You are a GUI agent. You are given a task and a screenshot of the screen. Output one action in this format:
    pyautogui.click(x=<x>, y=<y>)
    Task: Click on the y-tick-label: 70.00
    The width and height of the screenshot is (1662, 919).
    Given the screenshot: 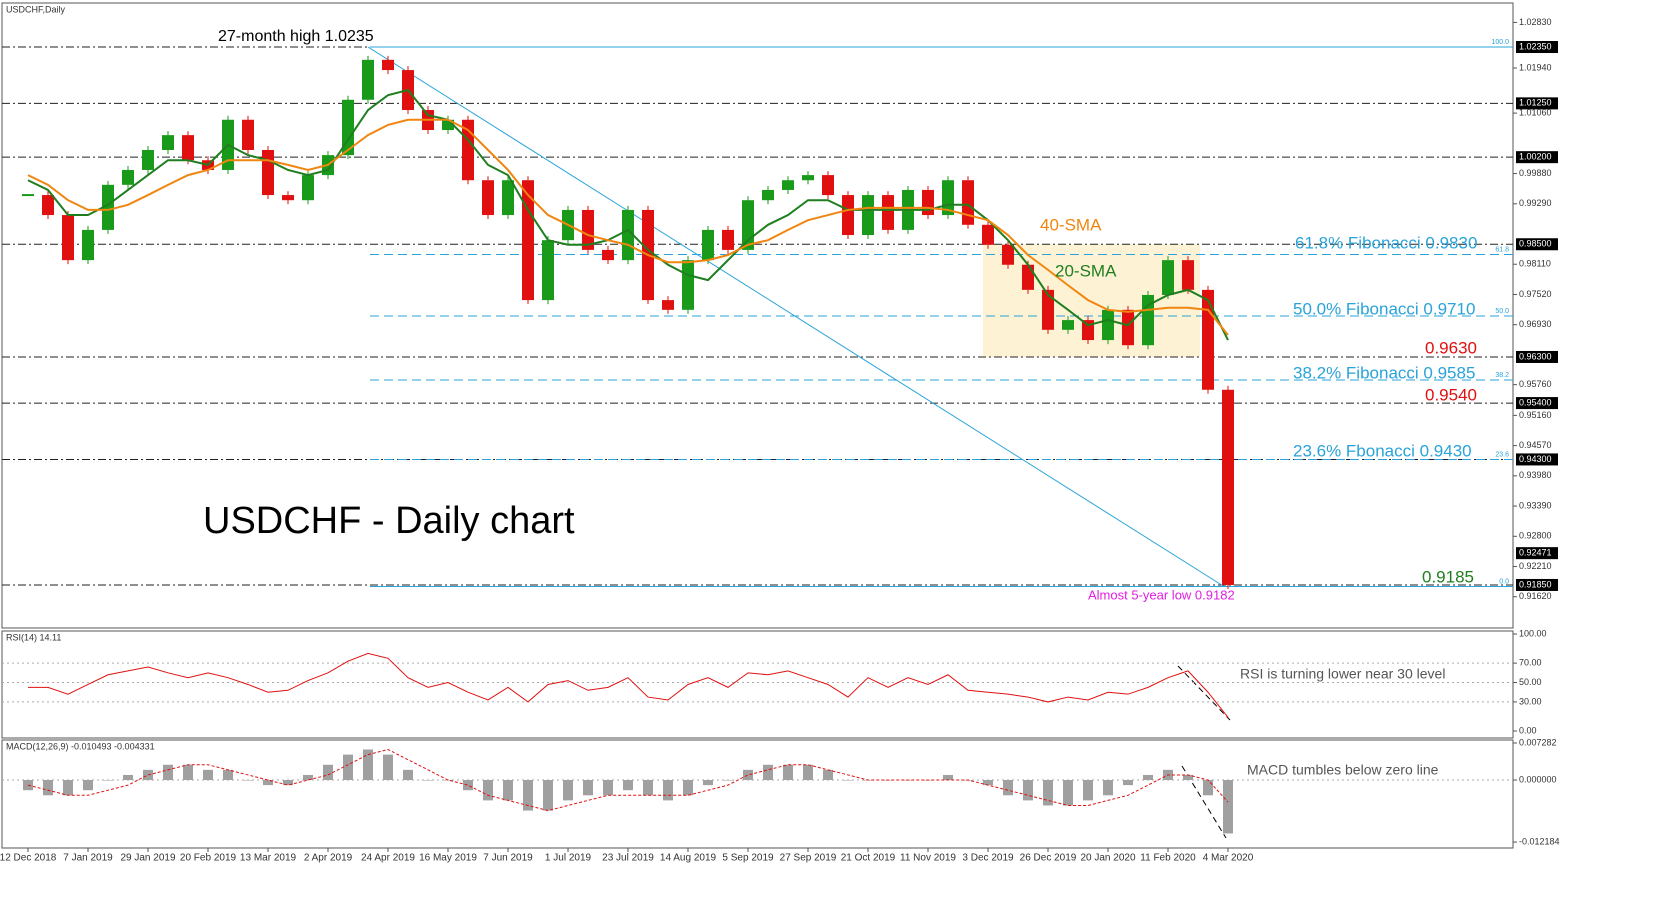 What is the action you would take?
    pyautogui.click(x=1530, y=663)
    